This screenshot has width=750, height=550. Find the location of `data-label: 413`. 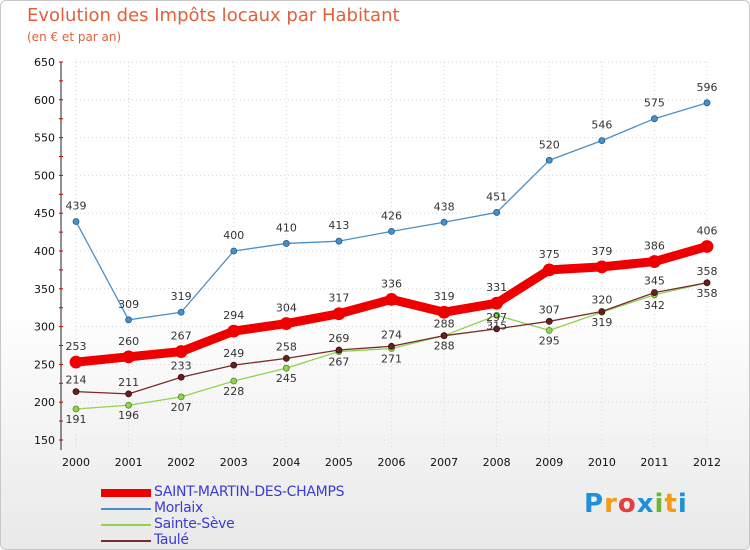

data-label: 413 is located at coordinates (338, 225).